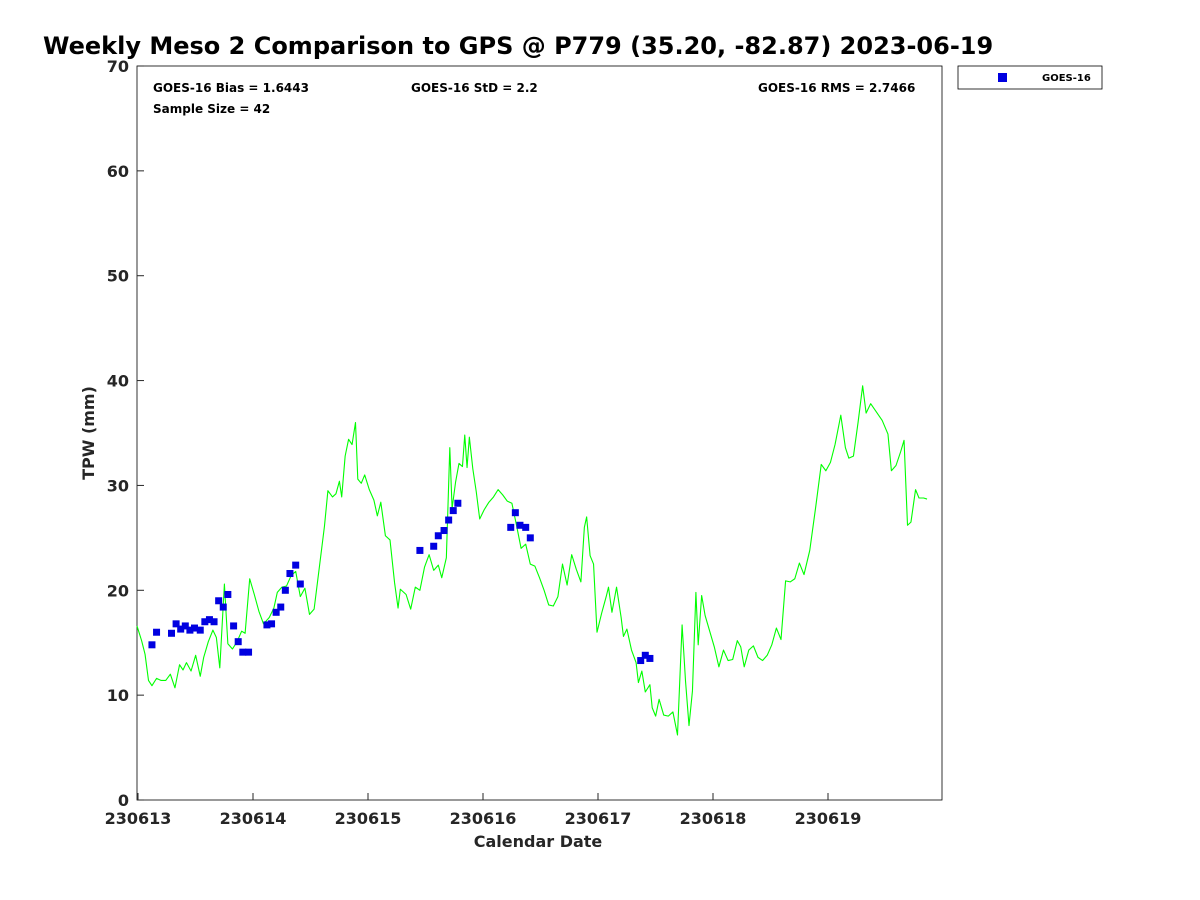  What do you see at coordinates (118, 485) in the screenshot?
I see `y-tick-label: 30` at bounding box center [118, 485].